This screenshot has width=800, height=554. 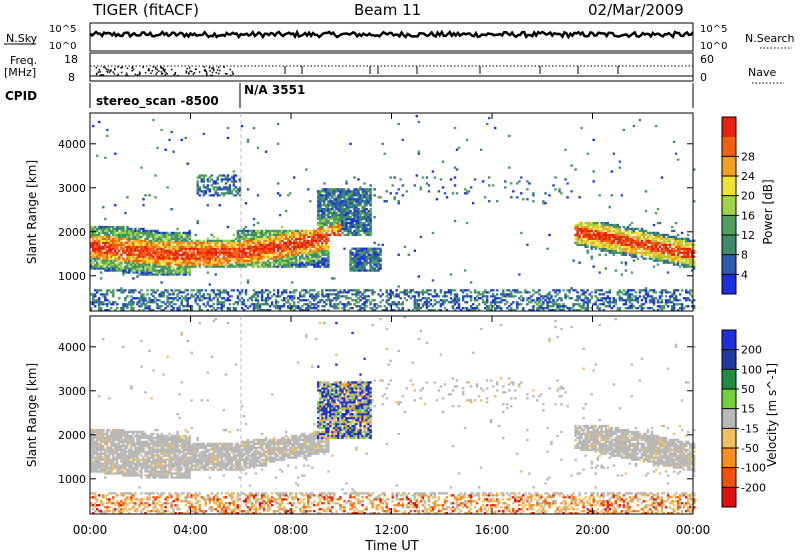 What do you see at coordinates (748, 176) in the screenshot?
I see `power-colorbar-tick: 24` at bounding box center [748, 176].